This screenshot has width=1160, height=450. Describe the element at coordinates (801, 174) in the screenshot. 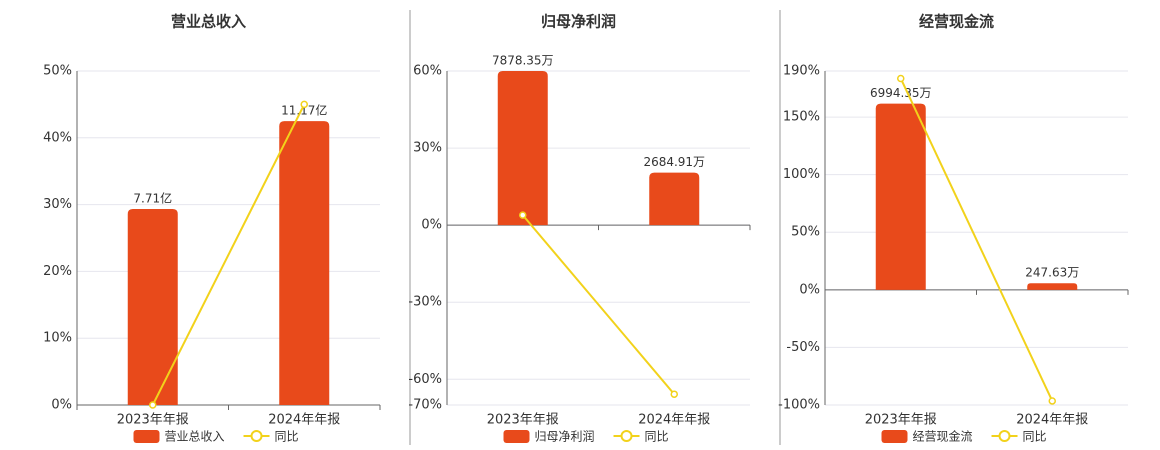

I see `y-tick-label: 100%` at that location.